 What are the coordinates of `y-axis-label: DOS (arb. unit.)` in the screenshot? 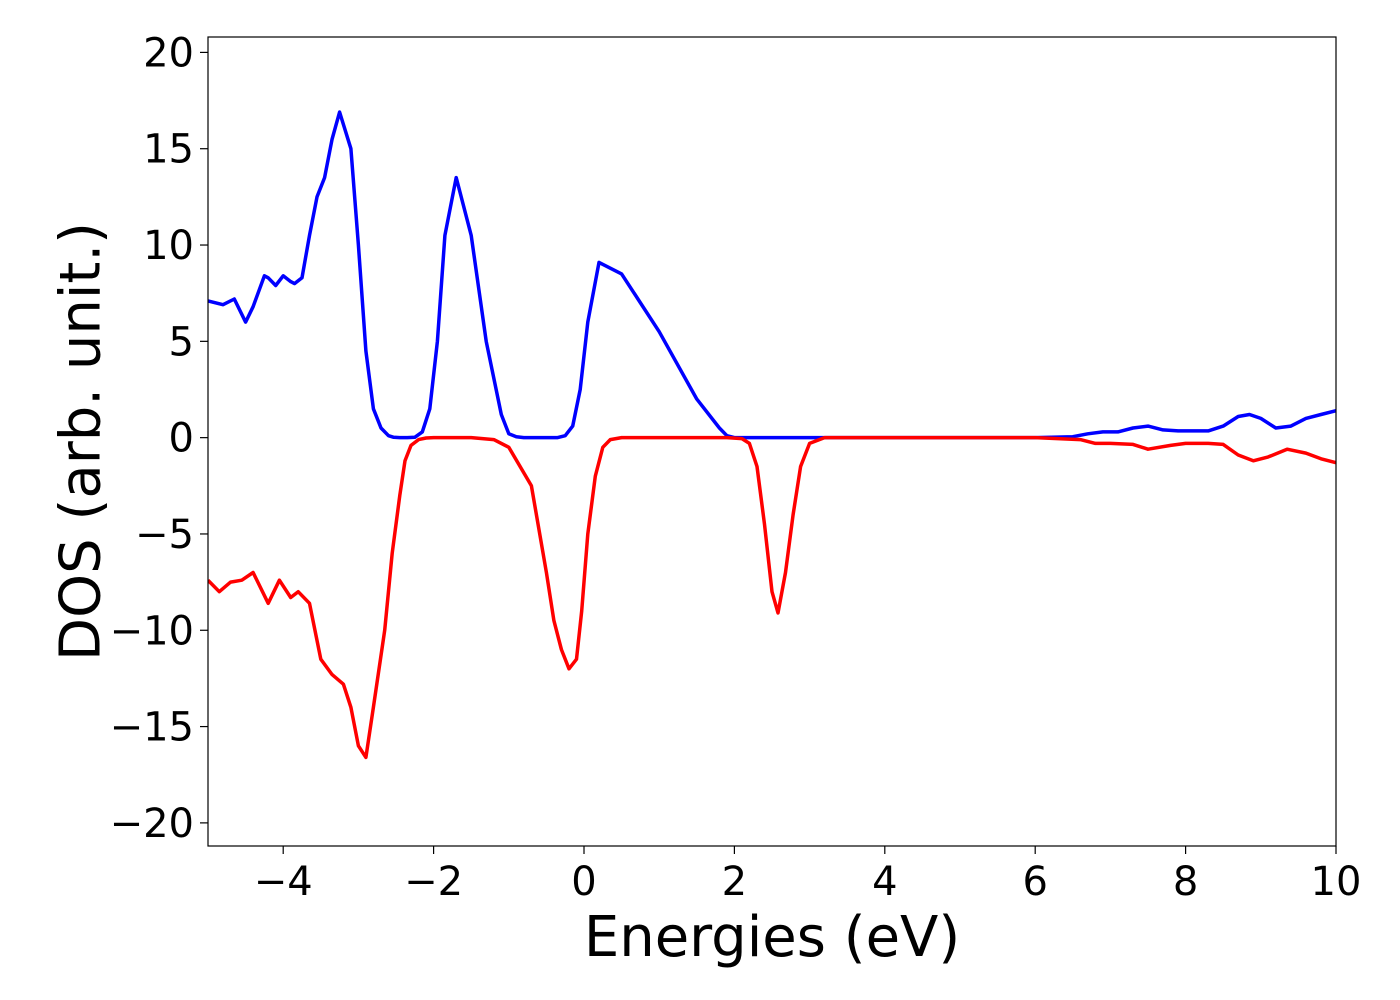 It's located at (81, 441).